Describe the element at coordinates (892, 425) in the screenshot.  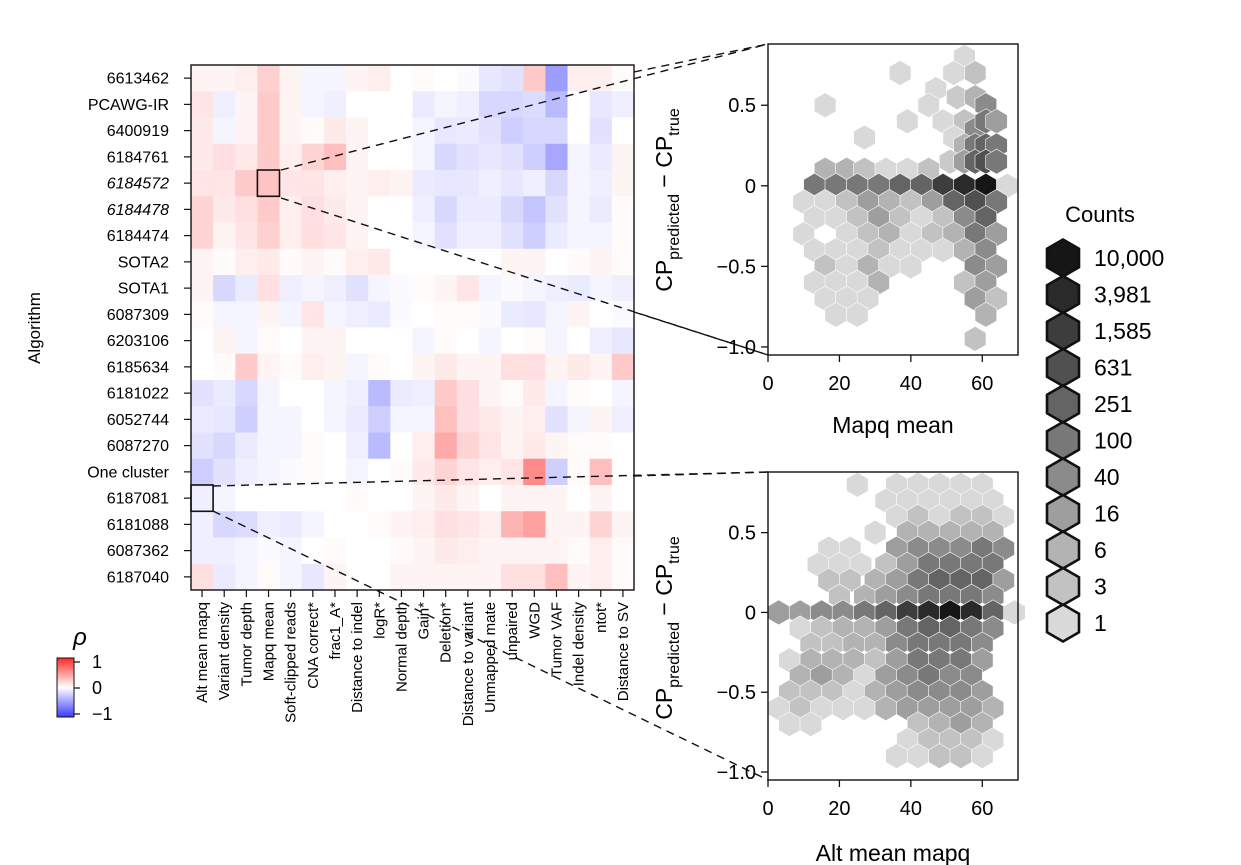
I see `hexbin-upper-xlabel: Mapq mean` at that location.